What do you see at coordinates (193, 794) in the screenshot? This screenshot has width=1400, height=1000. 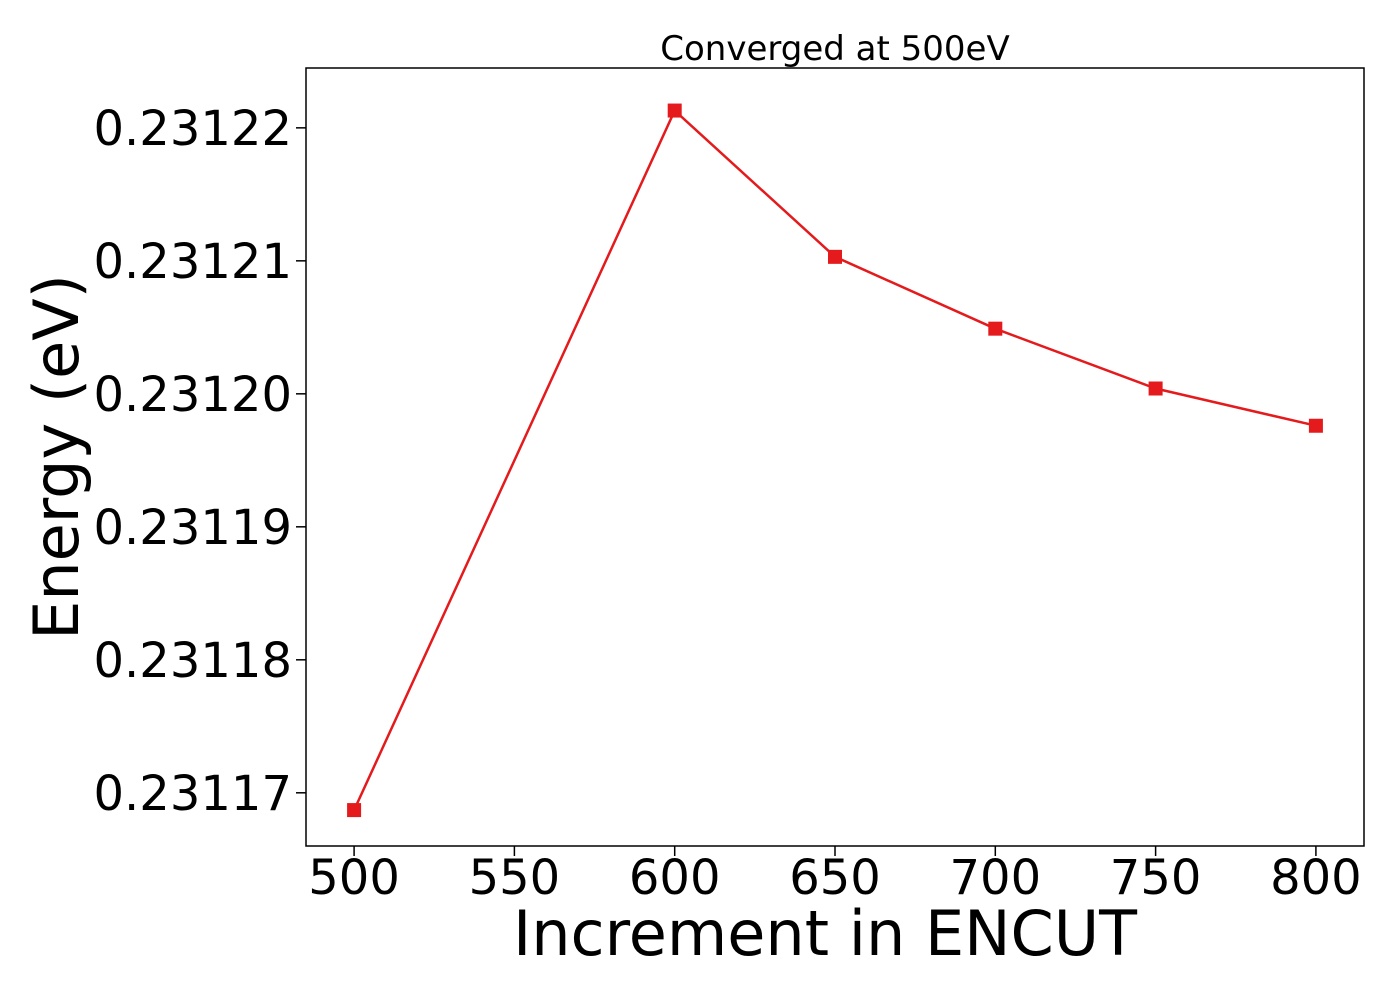 I see `y-tick-label: 0.23117` at bounding box center [193, 794].